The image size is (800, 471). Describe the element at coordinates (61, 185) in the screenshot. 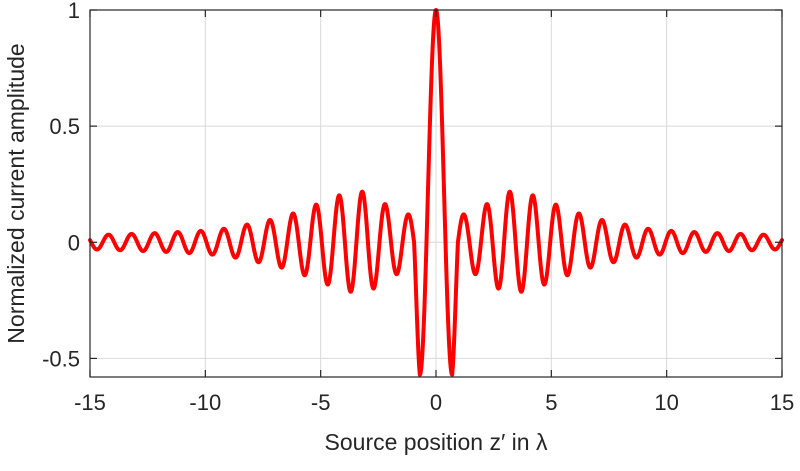

I see `y-tick-labels: -0.5 0 0.5 1` at that location.